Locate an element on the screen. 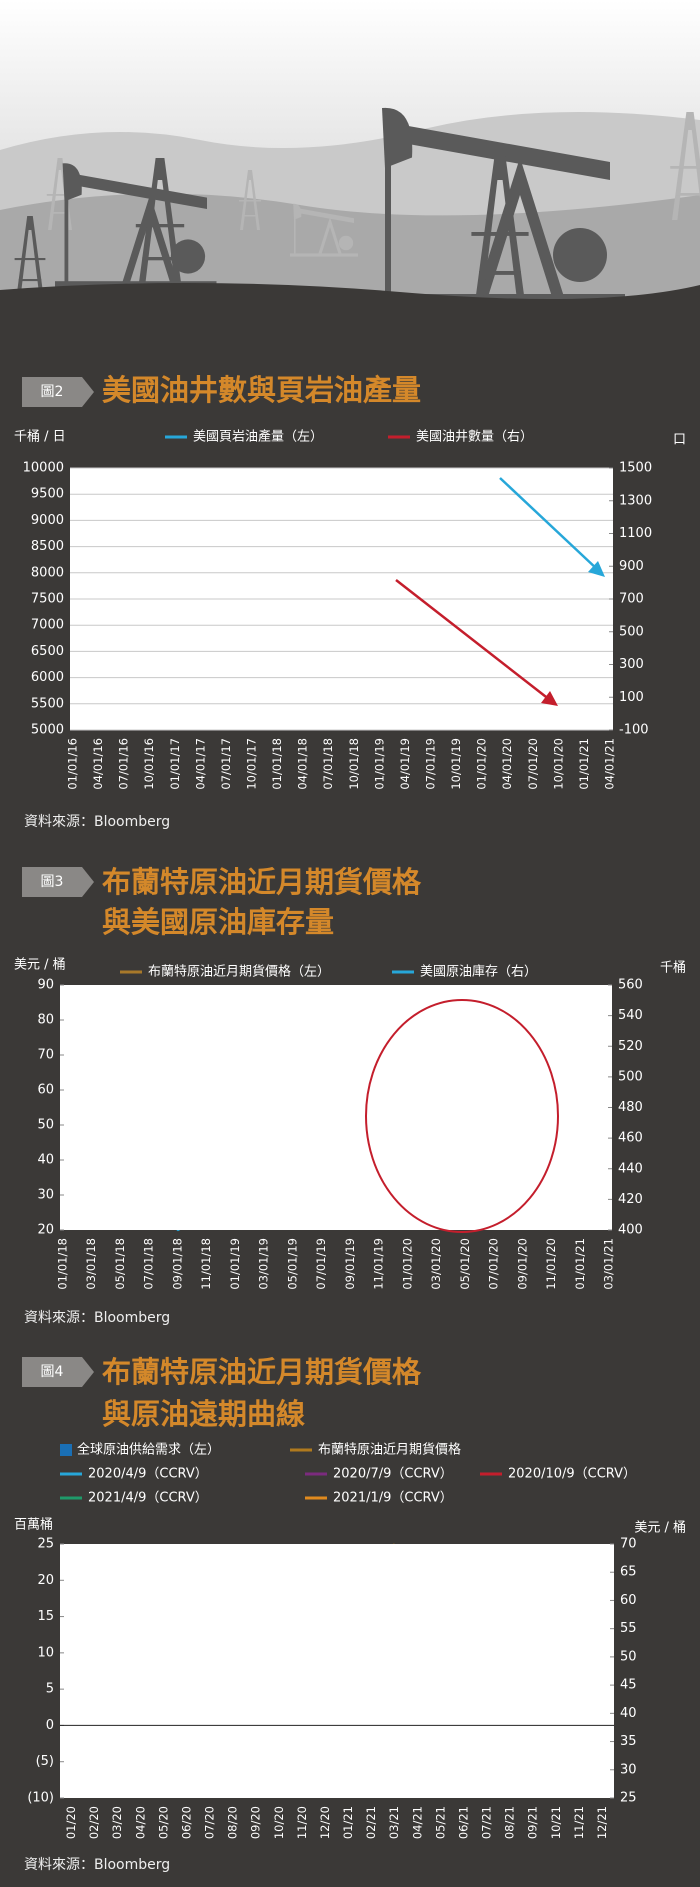  legend-label: 2021/4/9（CCRV） is located at coordinates (148, 1498).